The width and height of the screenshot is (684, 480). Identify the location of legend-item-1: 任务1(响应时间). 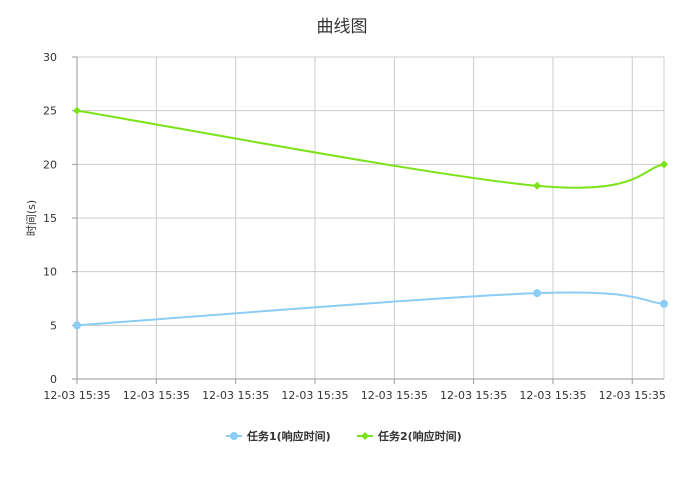
(278, 436).